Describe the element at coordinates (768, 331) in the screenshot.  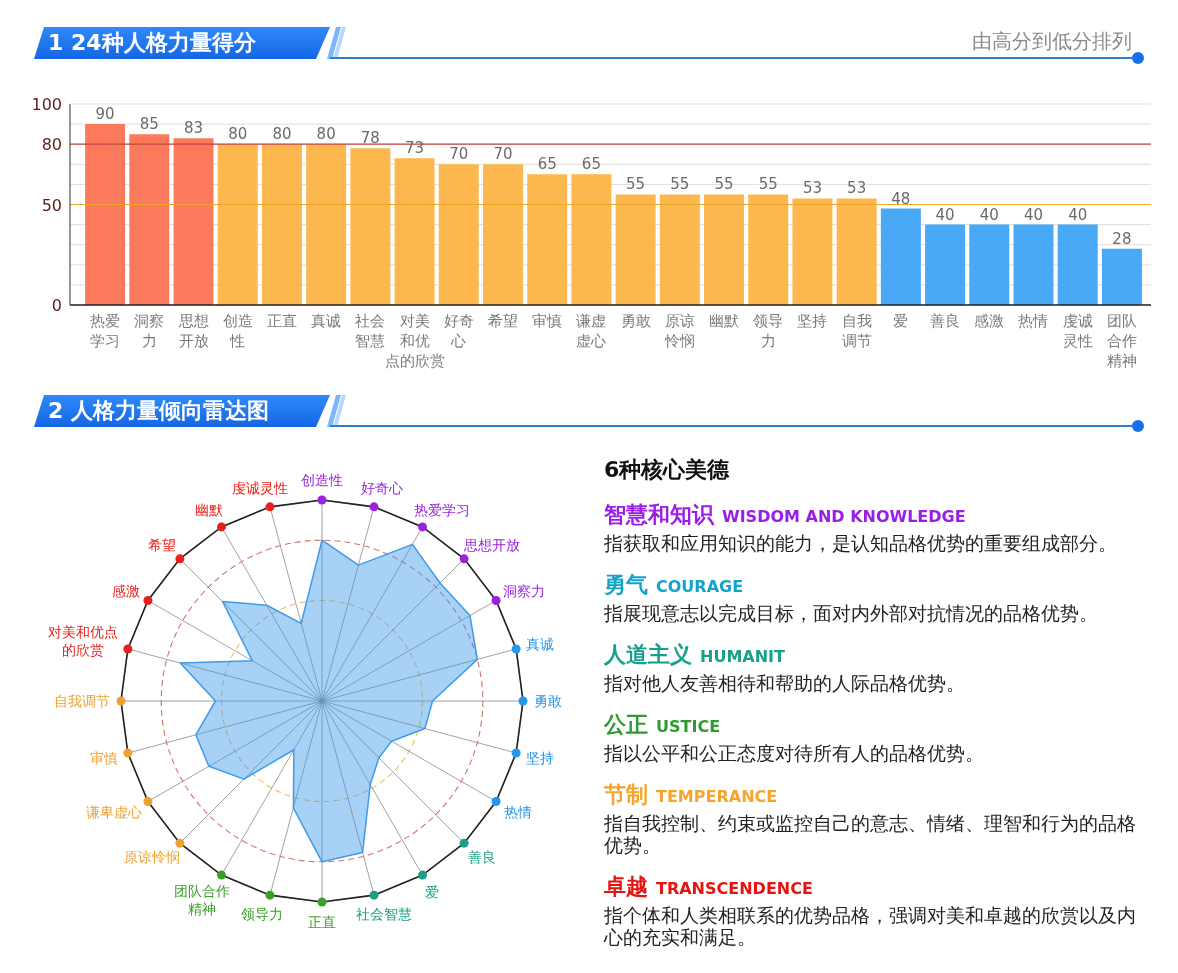
I see `x-tick-label: 领导力` at that location.